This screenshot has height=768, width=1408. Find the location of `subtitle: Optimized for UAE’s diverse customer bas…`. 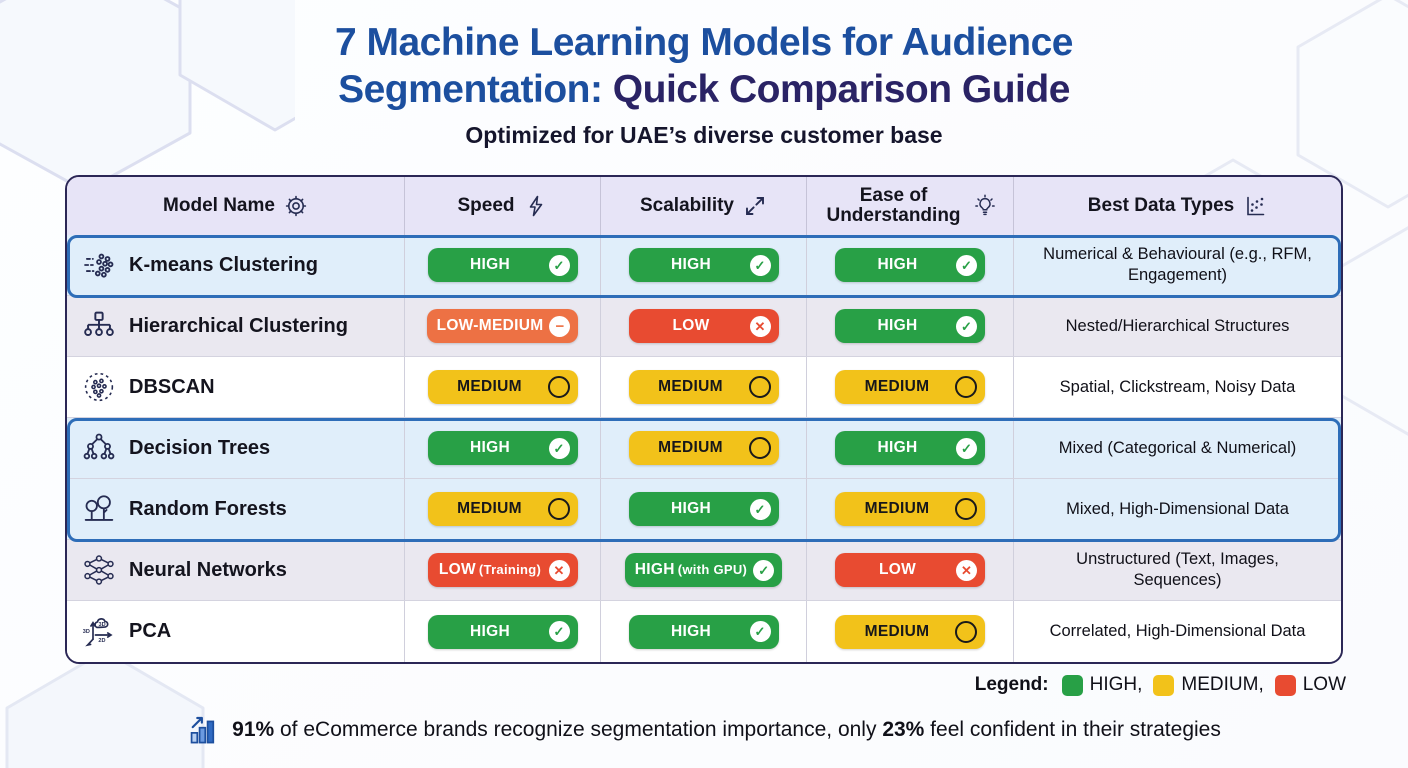

subtitle: Optimized for UAE’s diverse customer bas… is located at coordinates (704, 134).